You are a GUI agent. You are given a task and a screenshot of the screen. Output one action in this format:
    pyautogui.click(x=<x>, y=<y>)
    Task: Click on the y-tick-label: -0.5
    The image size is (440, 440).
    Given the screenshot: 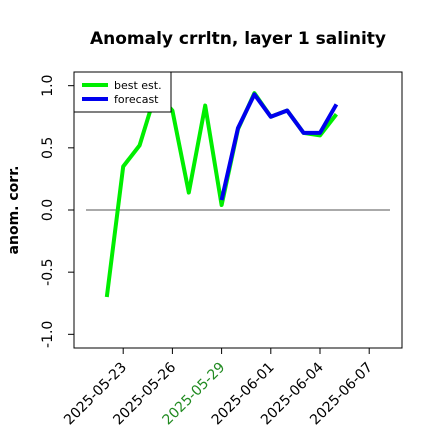 What is the action you would take?
    pyautogui.click(x=48, y=271)
    